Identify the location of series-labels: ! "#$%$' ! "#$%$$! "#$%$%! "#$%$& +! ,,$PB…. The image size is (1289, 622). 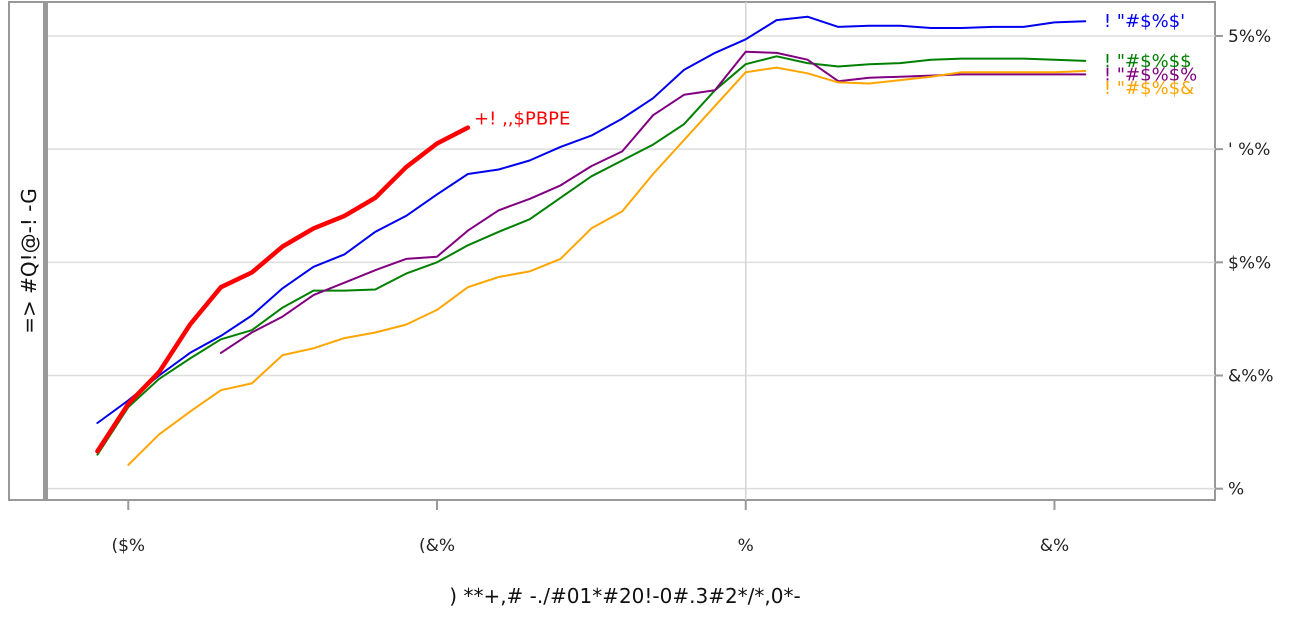
(835, 70).